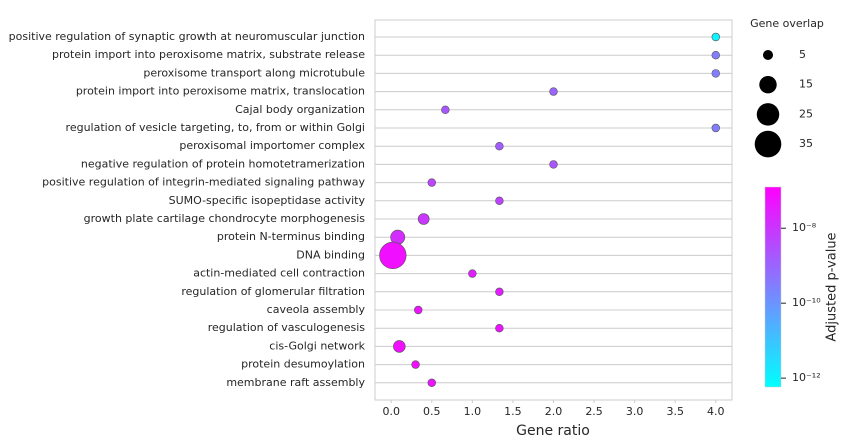 This screenshot has height=445, width=847. Describe the element at coordinates (291, 236) in the screenshot. I see `y-tick-label: protein N-terminus binding` at that location.